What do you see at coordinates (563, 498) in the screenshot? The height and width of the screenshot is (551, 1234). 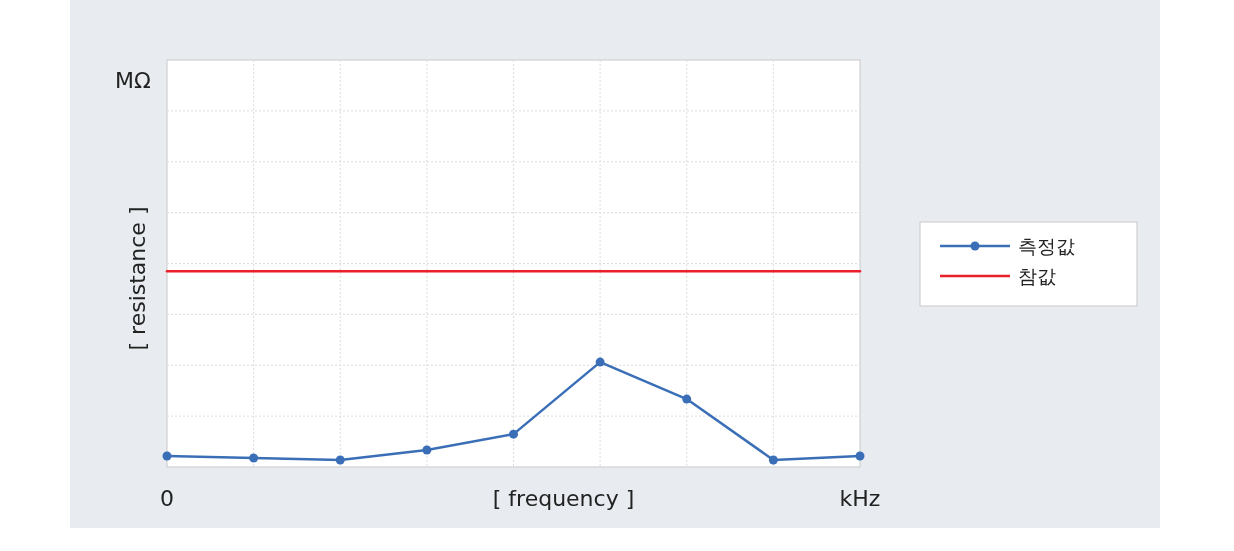 I see `x-axis-title: [ frequency ]` at bounding box center [563, 498].